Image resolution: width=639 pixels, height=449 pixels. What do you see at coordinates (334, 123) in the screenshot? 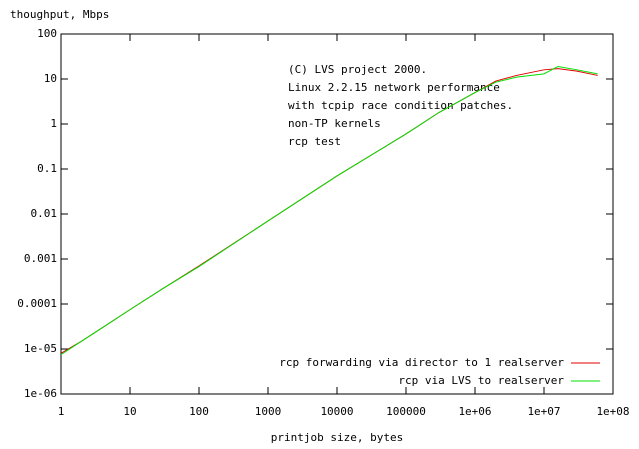
I see `annotation: non-TP kernels` at bounding box center [334, 123].